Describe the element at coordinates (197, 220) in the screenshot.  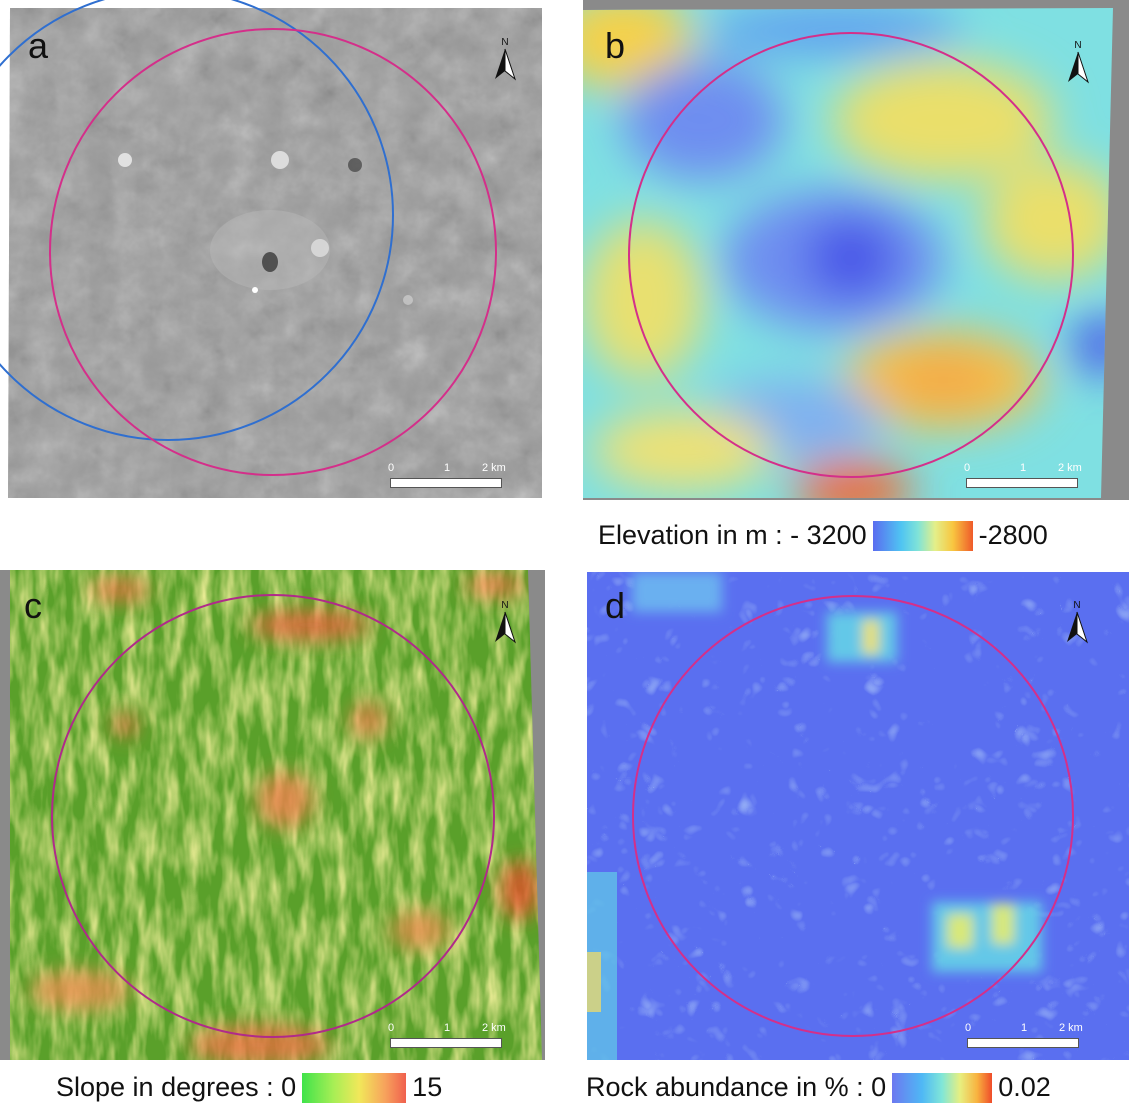
I see `secondary-circle` at that location.